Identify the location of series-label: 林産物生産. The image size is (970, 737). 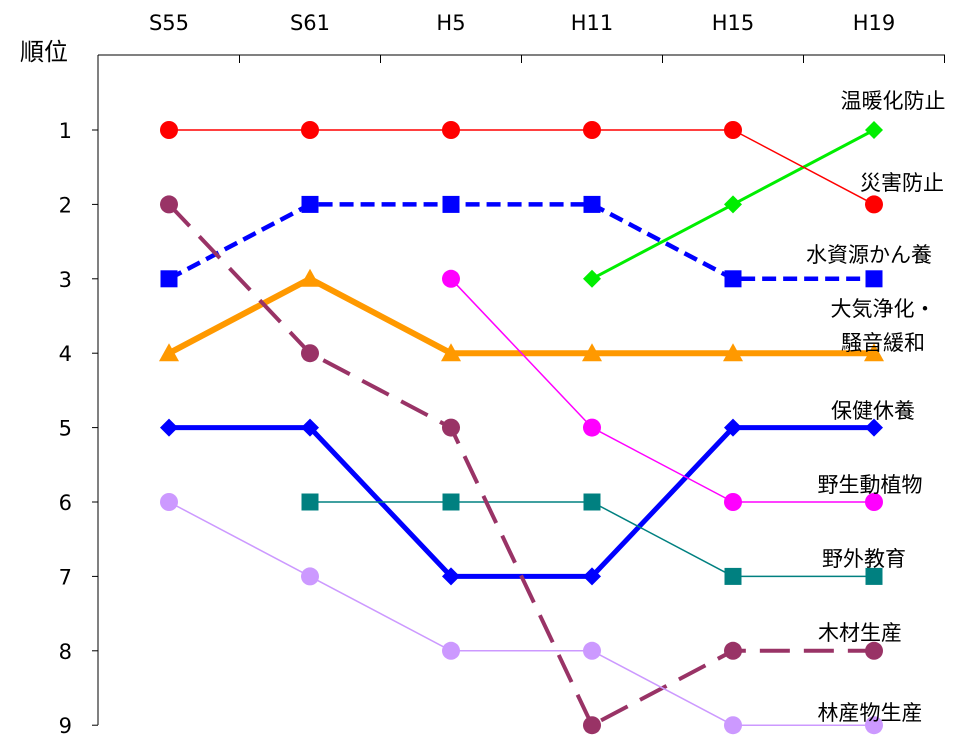
(870, 713).